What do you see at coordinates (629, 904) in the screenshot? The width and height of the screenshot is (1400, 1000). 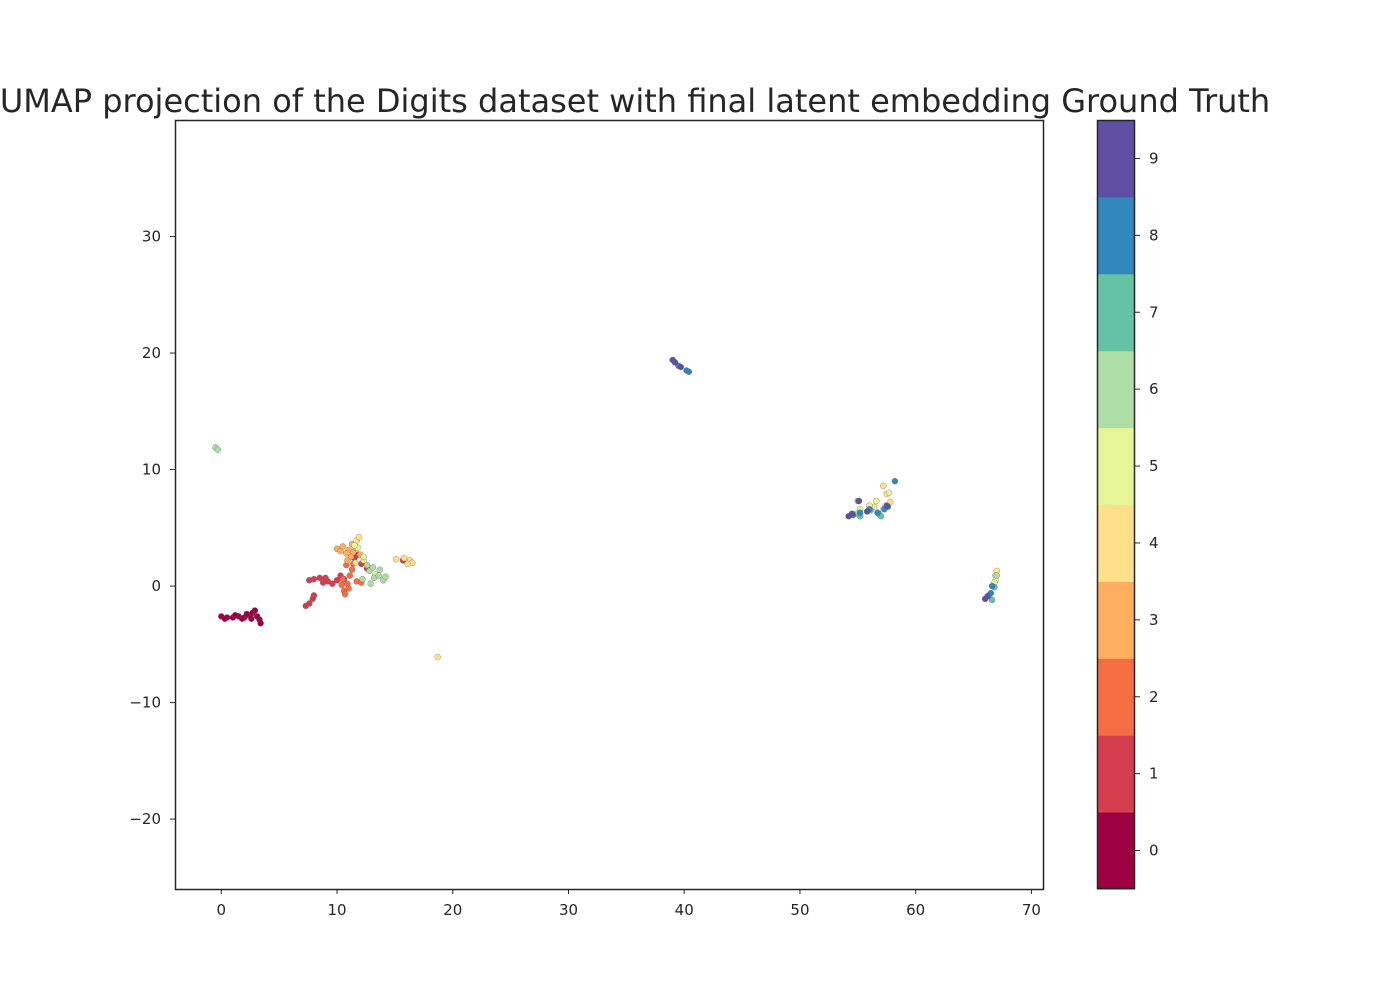 I see `x-axis: 0 10 20 30 40 50 60 70` at bounding box center [629, 904].